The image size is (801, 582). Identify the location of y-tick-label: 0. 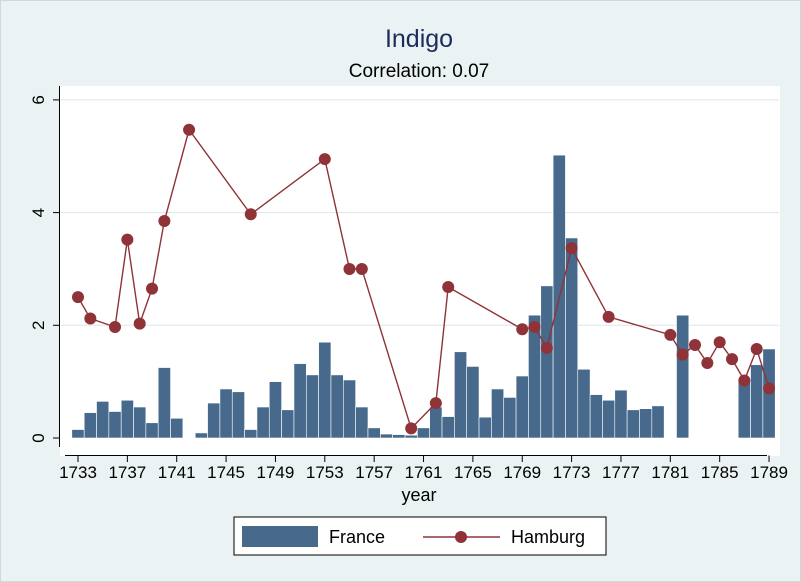
(38, 437).